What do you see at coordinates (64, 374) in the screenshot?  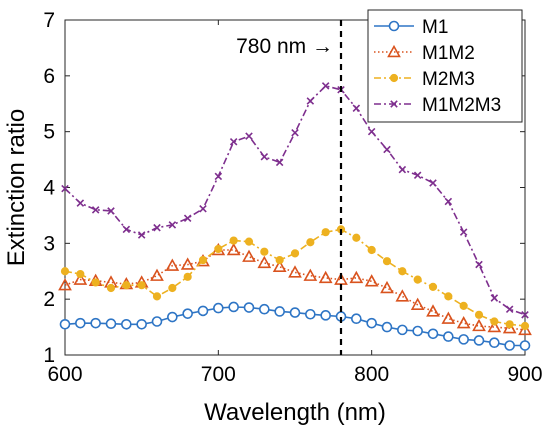 I see `x-tick-label: 600` at bounding box center [64, 374].